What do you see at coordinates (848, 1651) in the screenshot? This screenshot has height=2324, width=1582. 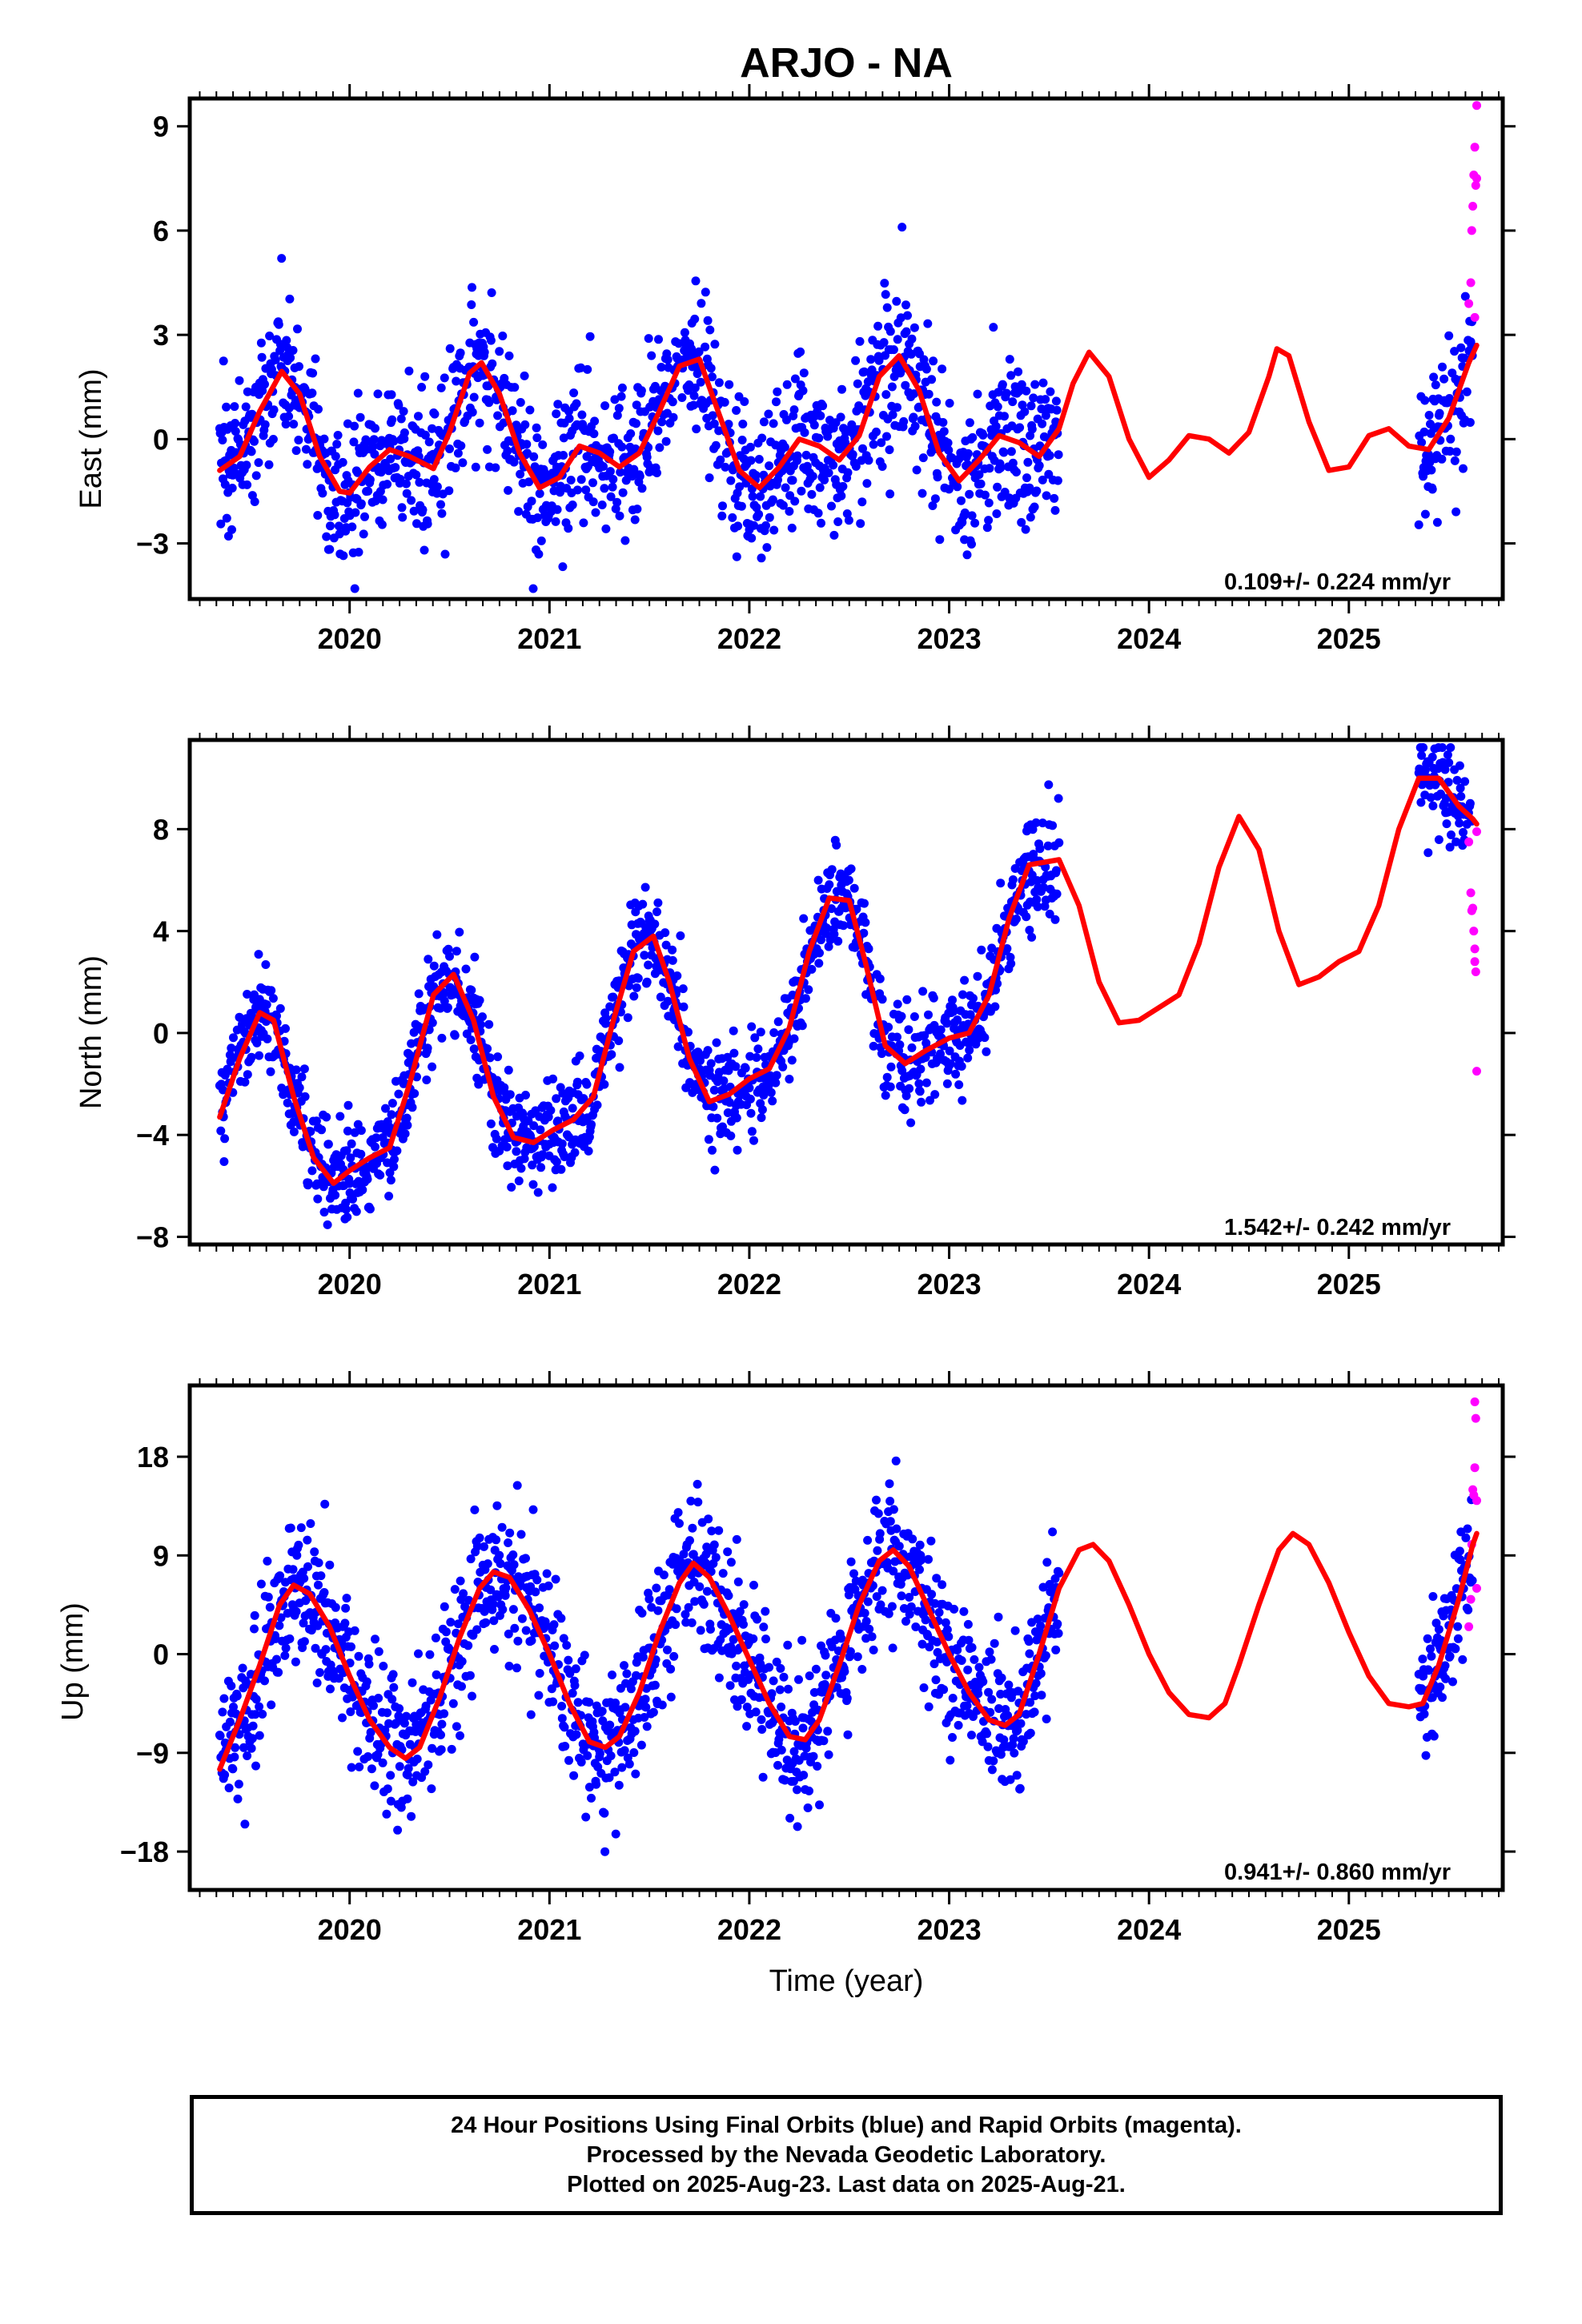 I see `up-model-fit-line` at bounding box center [848, 1651].